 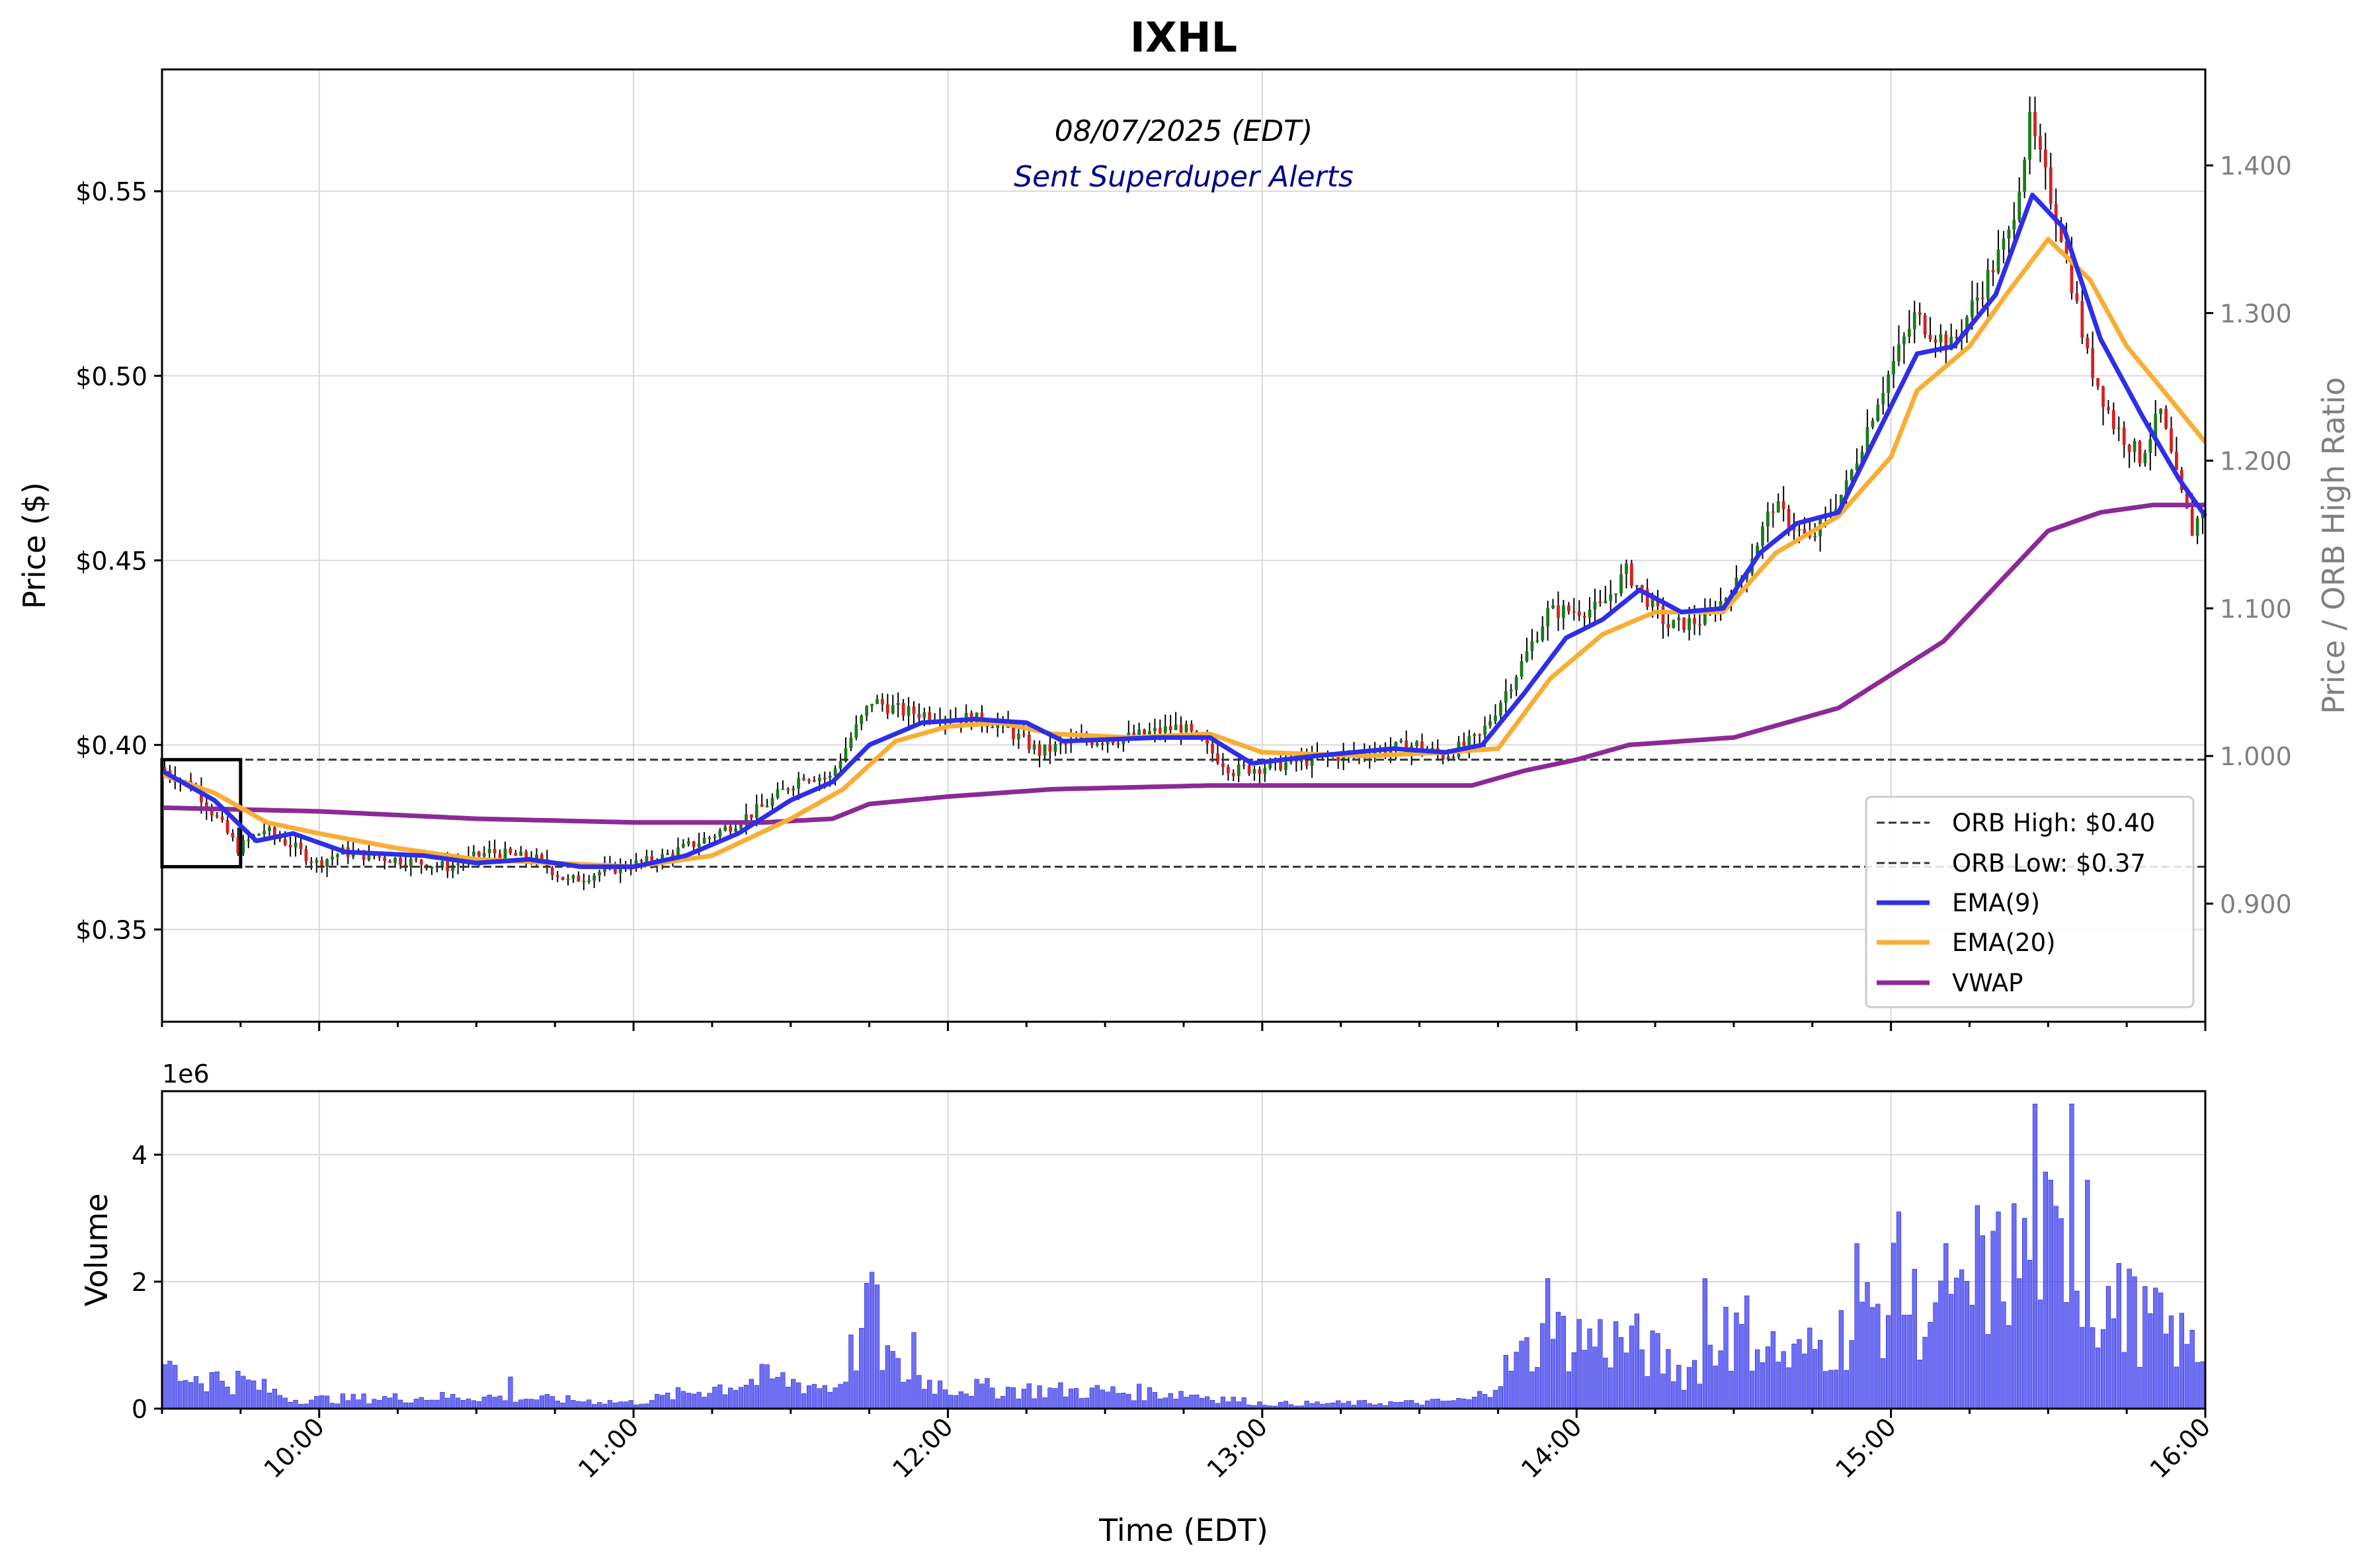 What do you see at coordinates (111, 745) in the screenshot?
I see `price-tick-label: $0.40` at bounding box center [111, 745].